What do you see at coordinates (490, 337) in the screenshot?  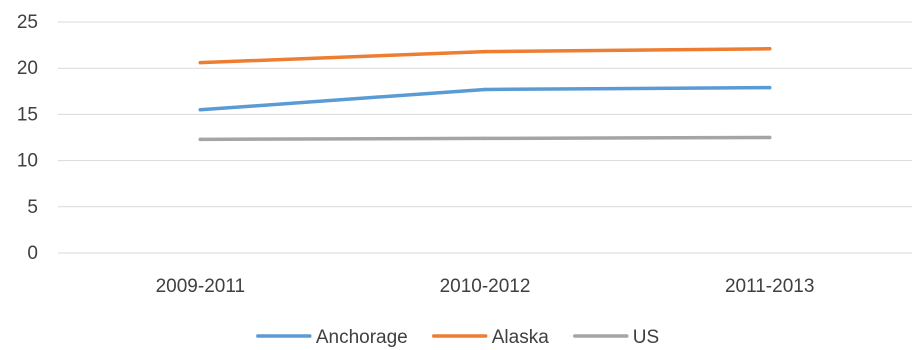 I see `legend-item-alaska: Alaska` at bounding box center [490, 337].